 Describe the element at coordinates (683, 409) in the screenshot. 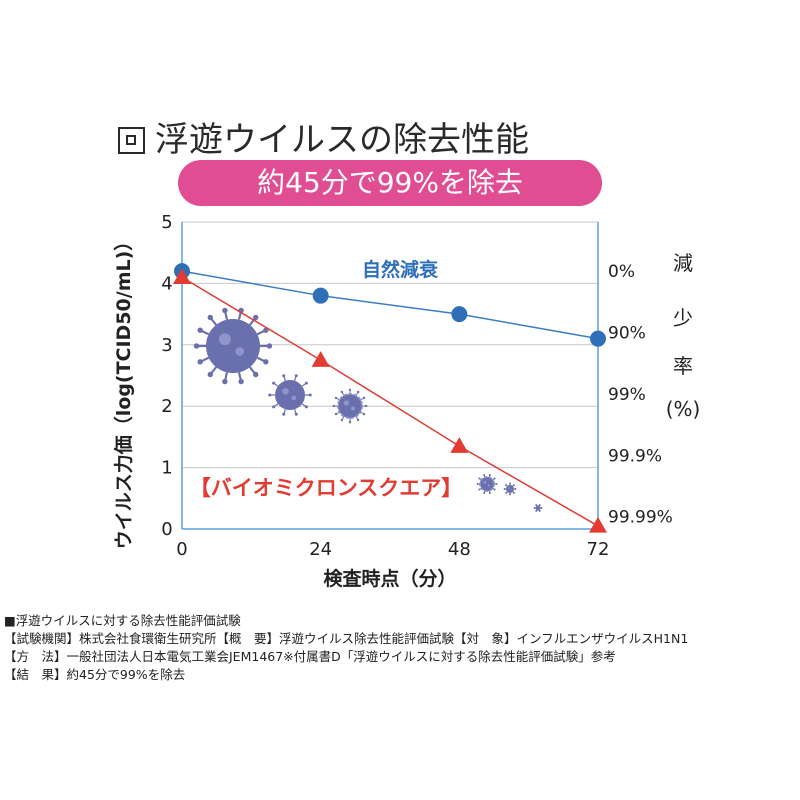

I see `y2-axis-label-part: (%)` at that location.